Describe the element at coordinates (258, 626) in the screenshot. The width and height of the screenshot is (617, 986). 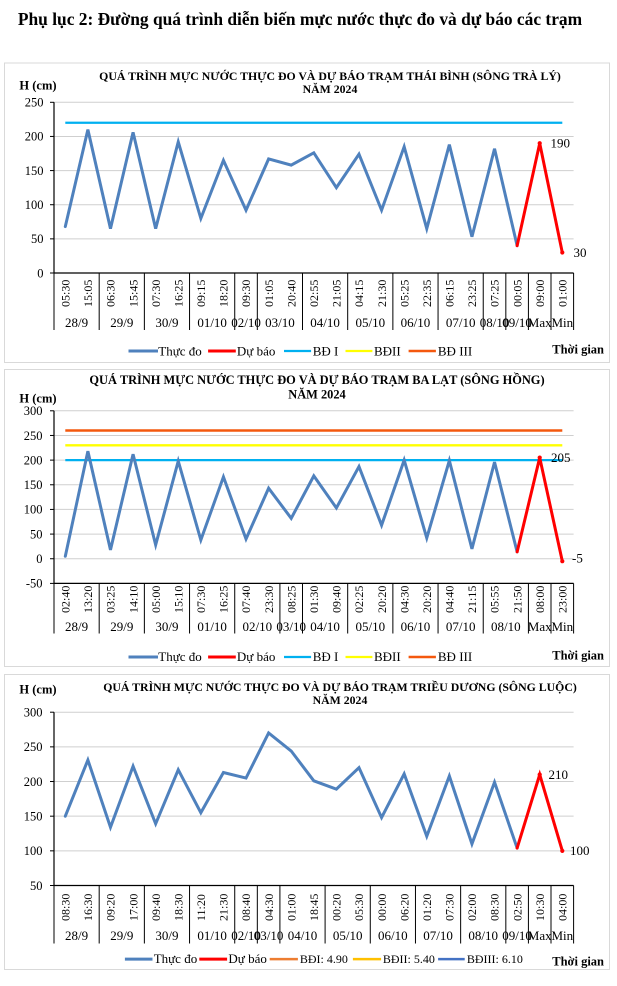
I see `svg-text: 02/10` at that location.